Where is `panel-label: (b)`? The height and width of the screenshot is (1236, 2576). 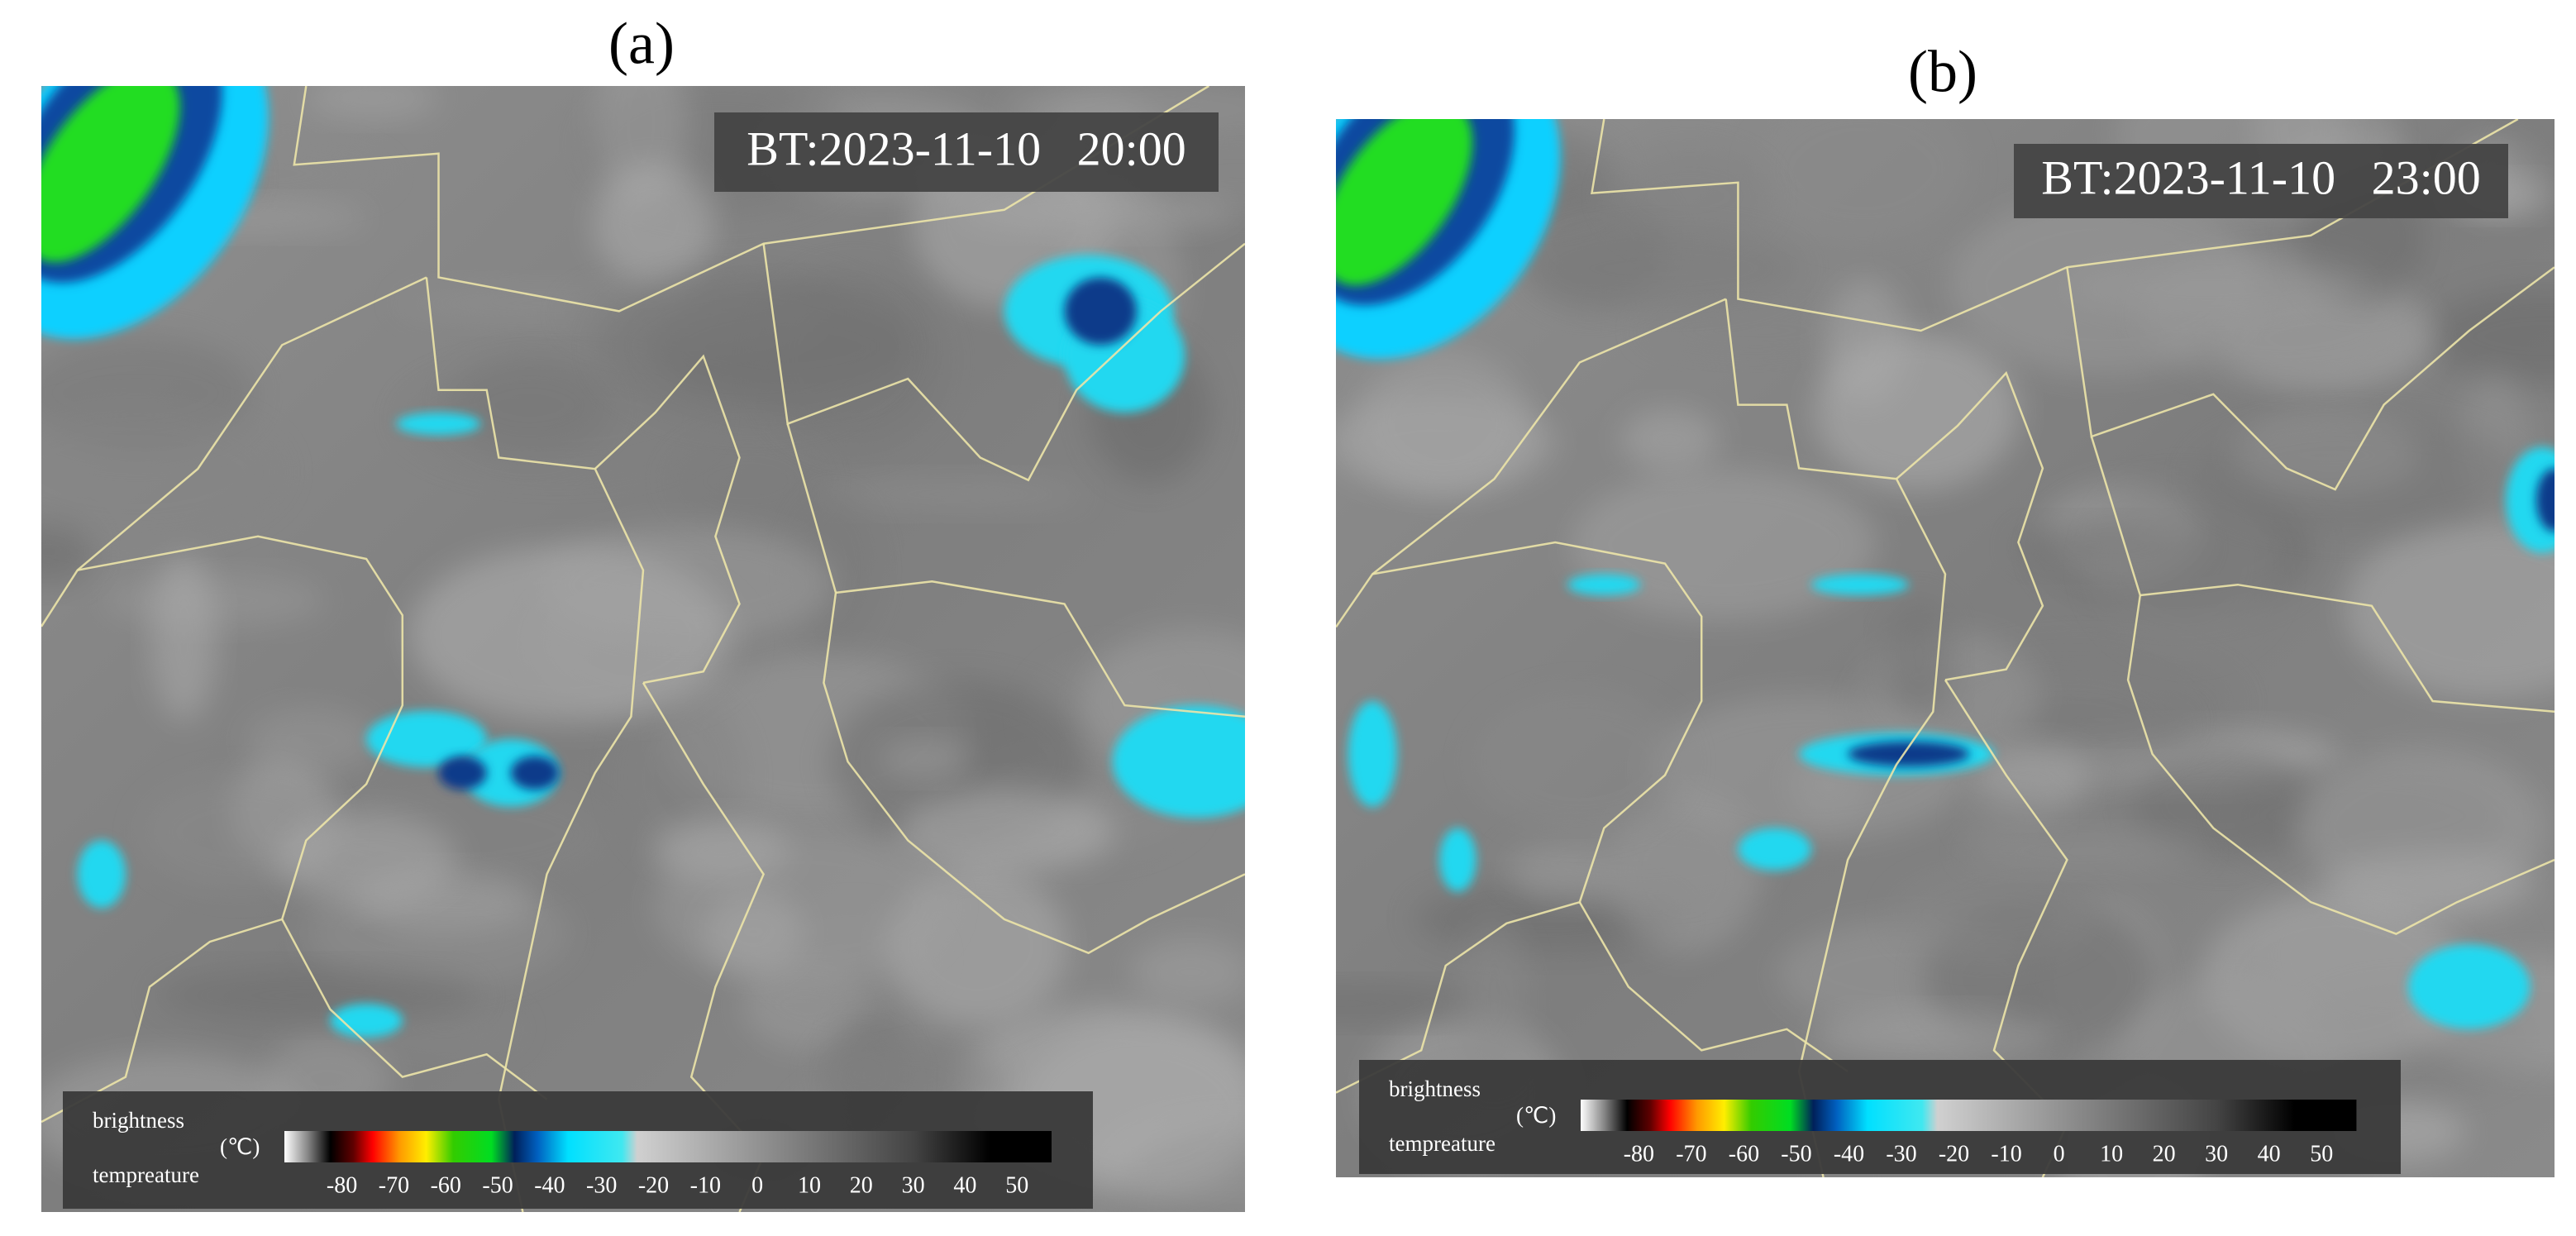 panel-label: (b) is located at coordinates (1942, 72).